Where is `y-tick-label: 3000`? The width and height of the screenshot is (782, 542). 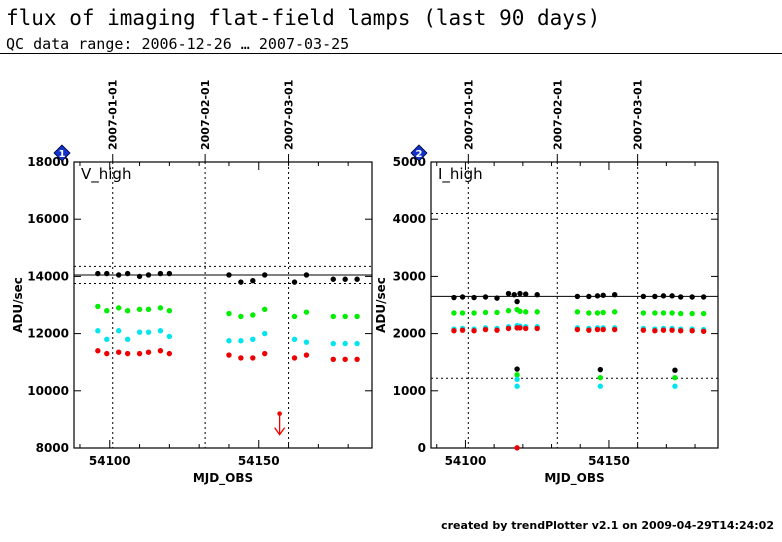 y-tick-label: 3000 is located at coordinates (409, 276).